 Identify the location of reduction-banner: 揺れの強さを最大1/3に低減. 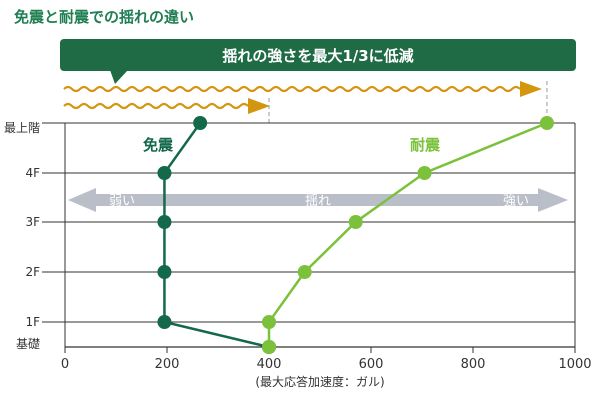
(318, 61).